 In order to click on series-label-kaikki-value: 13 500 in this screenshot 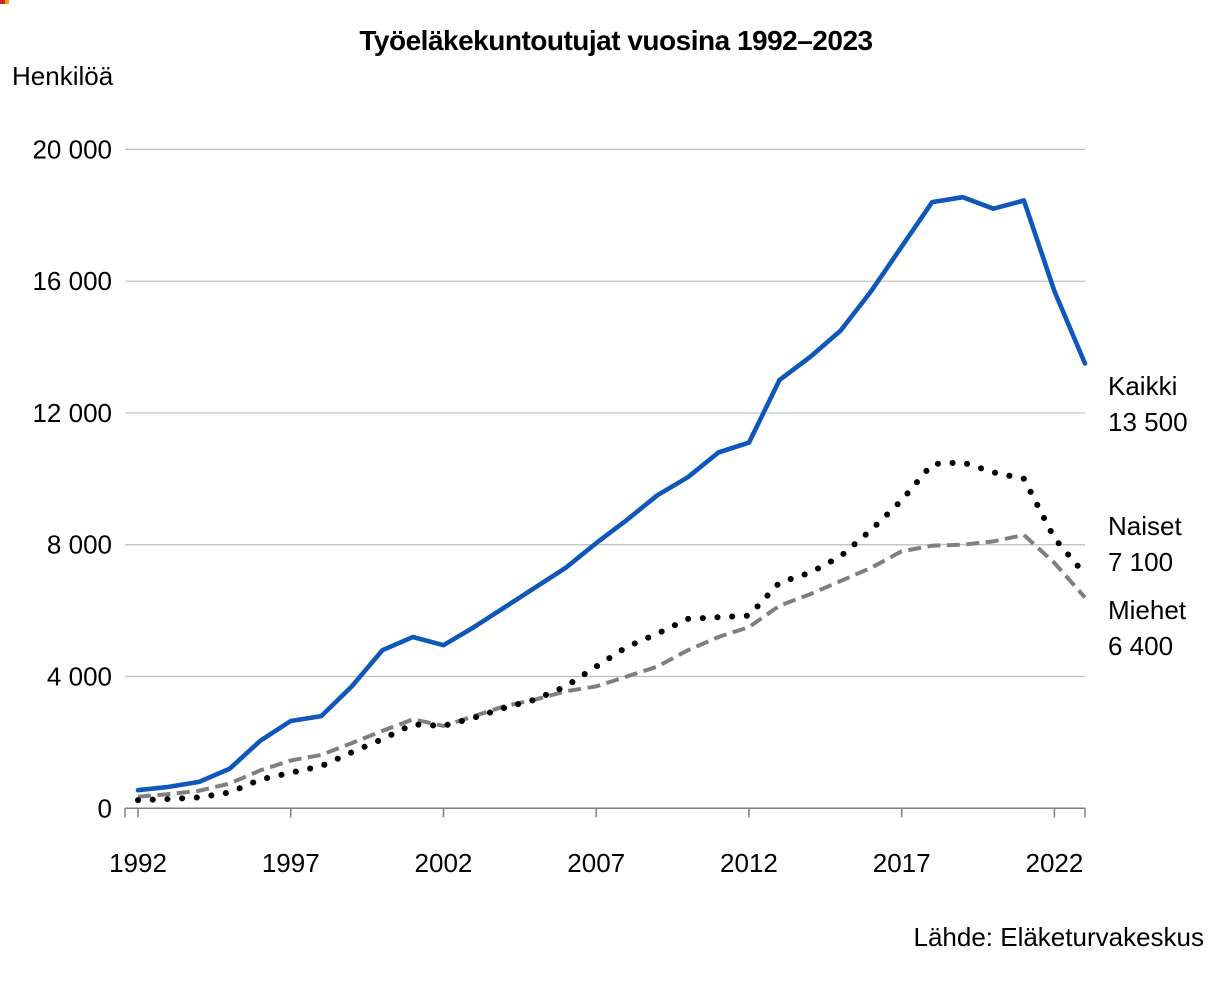, I will do `click(1148, 422)`.